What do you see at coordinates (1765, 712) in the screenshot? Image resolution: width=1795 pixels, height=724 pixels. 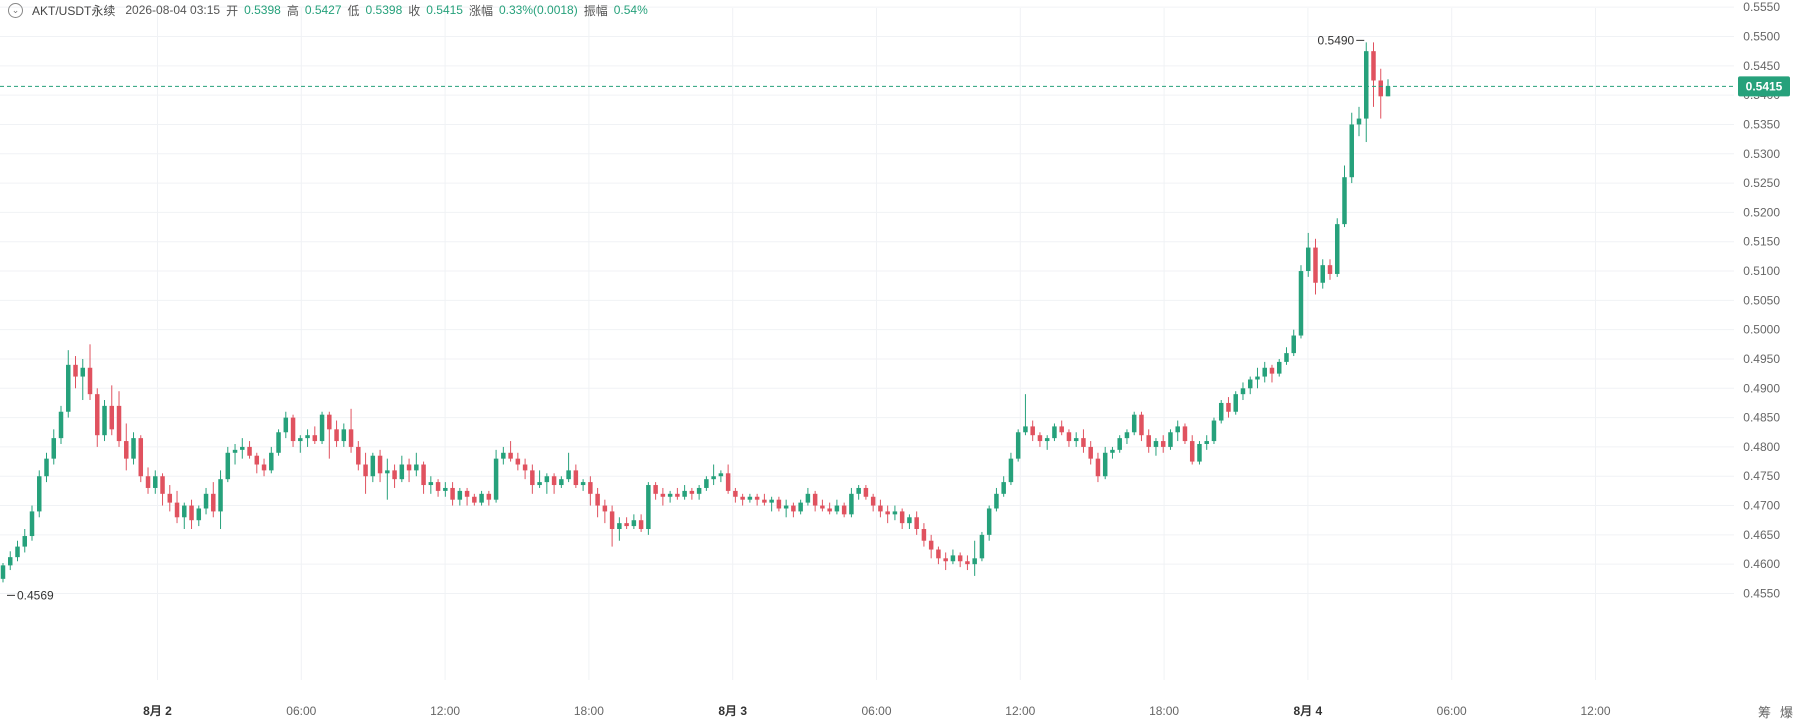 I see `auto-scale-button: 筹` at bounding box center [1765, 712].